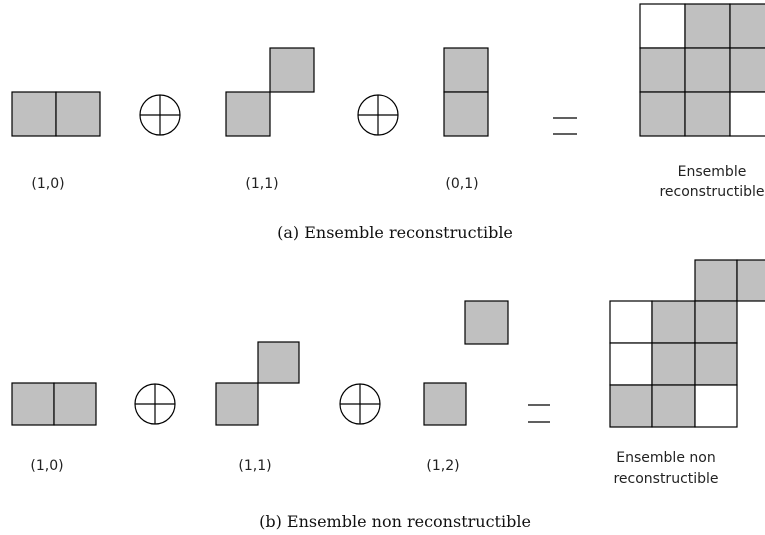  Describe the element at coordinates (712, 172) in the screenshot. I see `result-label: Ensemble` at that location.